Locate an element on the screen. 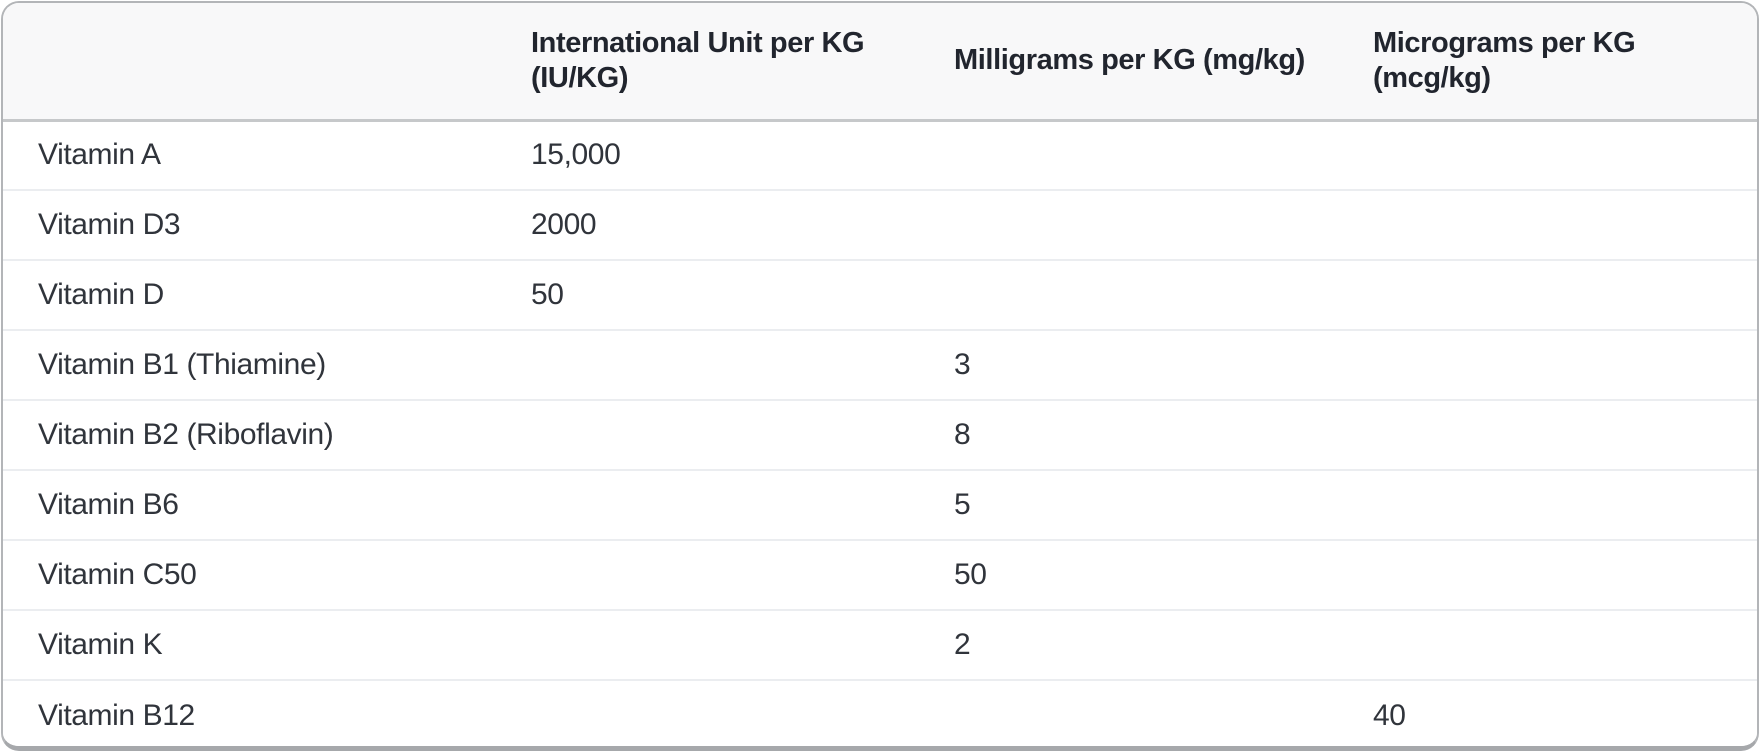 The height and width of the screenshot is (752, 1760). cell-mg: 2 is located at coordinates (1128, 644).